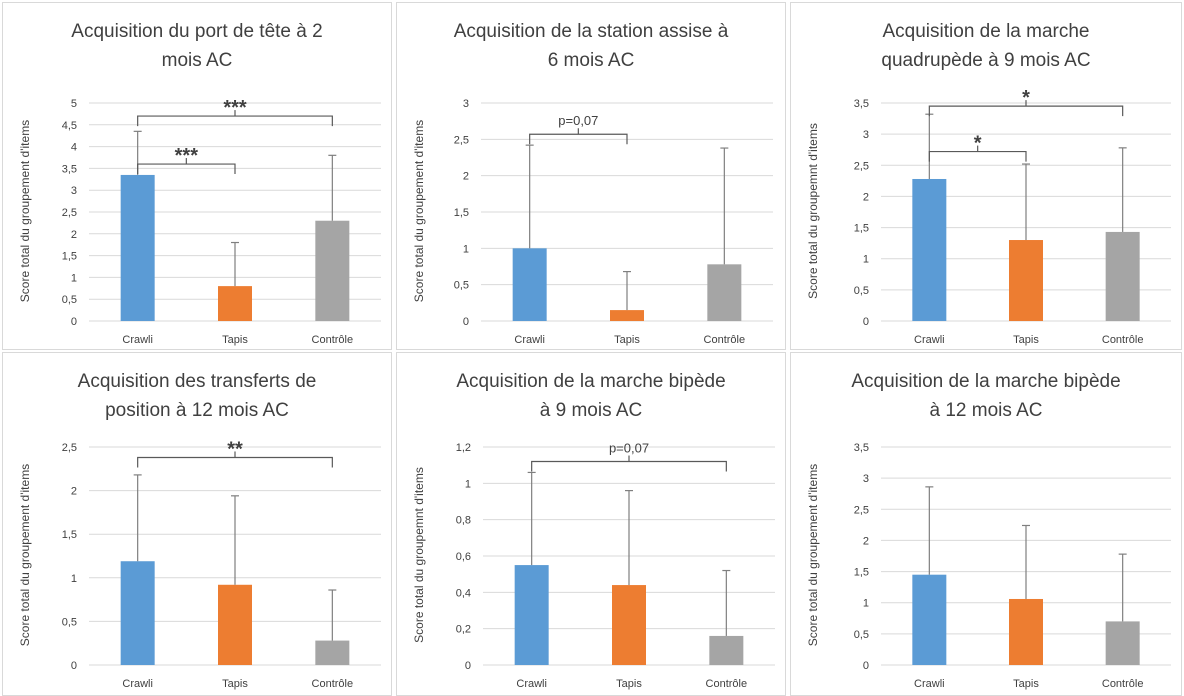  I want to click on y-tick-label: 4, so click(74, 148).